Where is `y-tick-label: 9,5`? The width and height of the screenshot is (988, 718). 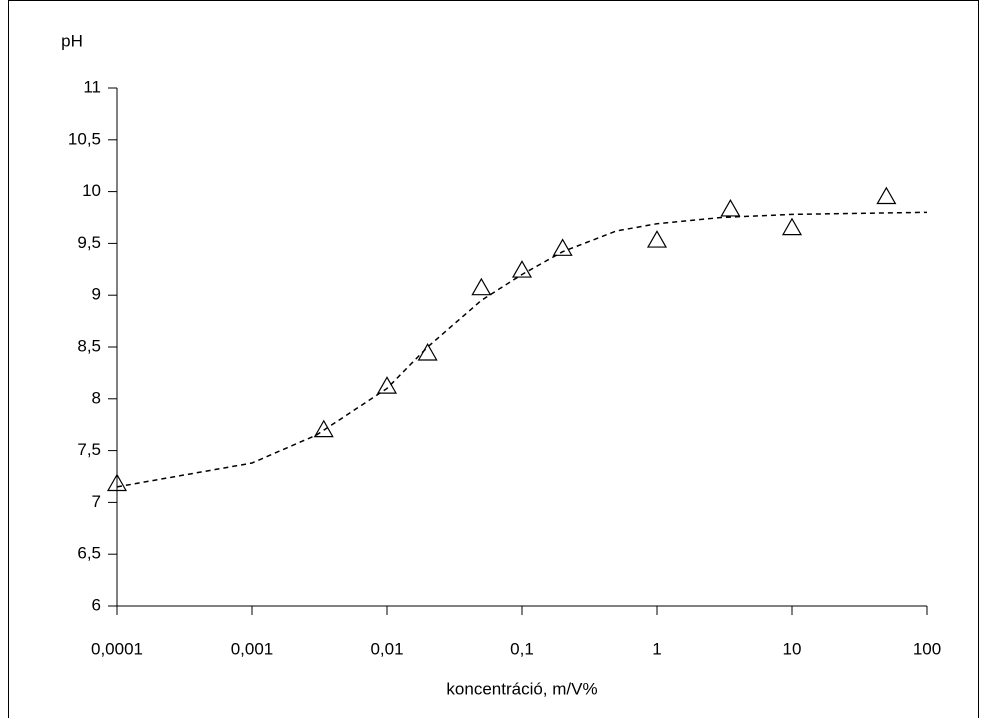 y-tick-label: 9,5 is located at coordinates (89, 242).